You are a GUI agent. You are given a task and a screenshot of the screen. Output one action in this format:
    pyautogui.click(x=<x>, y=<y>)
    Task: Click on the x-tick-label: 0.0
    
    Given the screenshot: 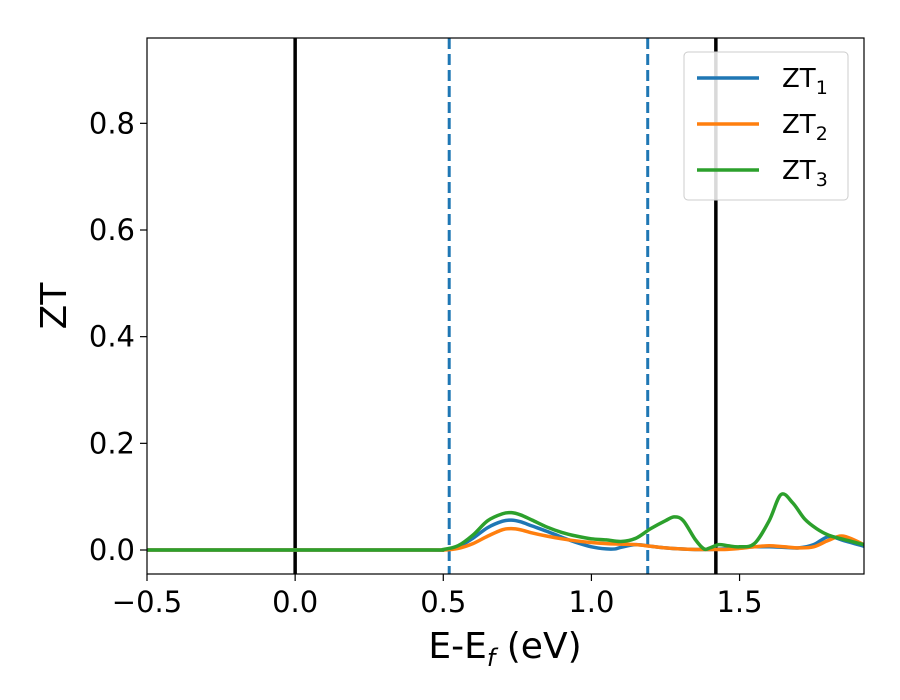 What is the action you would take?
    pyautogui.click(x=295, y=602)
    